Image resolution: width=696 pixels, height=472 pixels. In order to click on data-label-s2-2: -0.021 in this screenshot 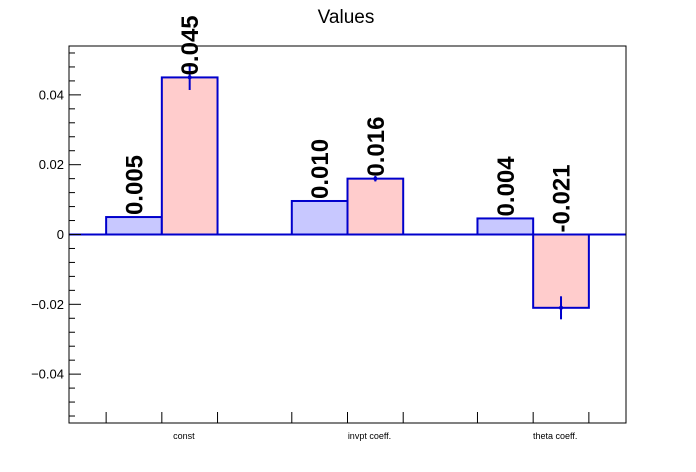, I will do `click(562, 198)`.